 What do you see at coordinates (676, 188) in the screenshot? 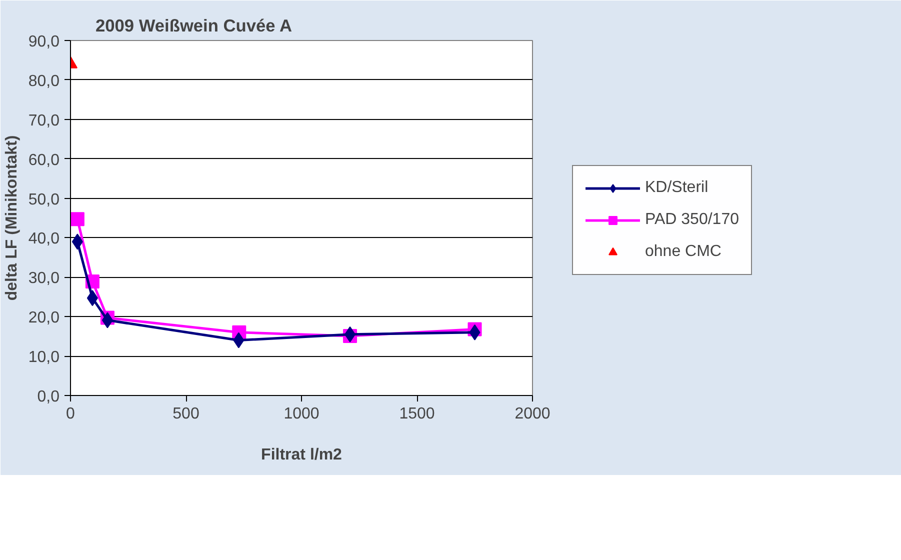
I see `legend-label: KD/Steril` at bounding box center [676, 188].